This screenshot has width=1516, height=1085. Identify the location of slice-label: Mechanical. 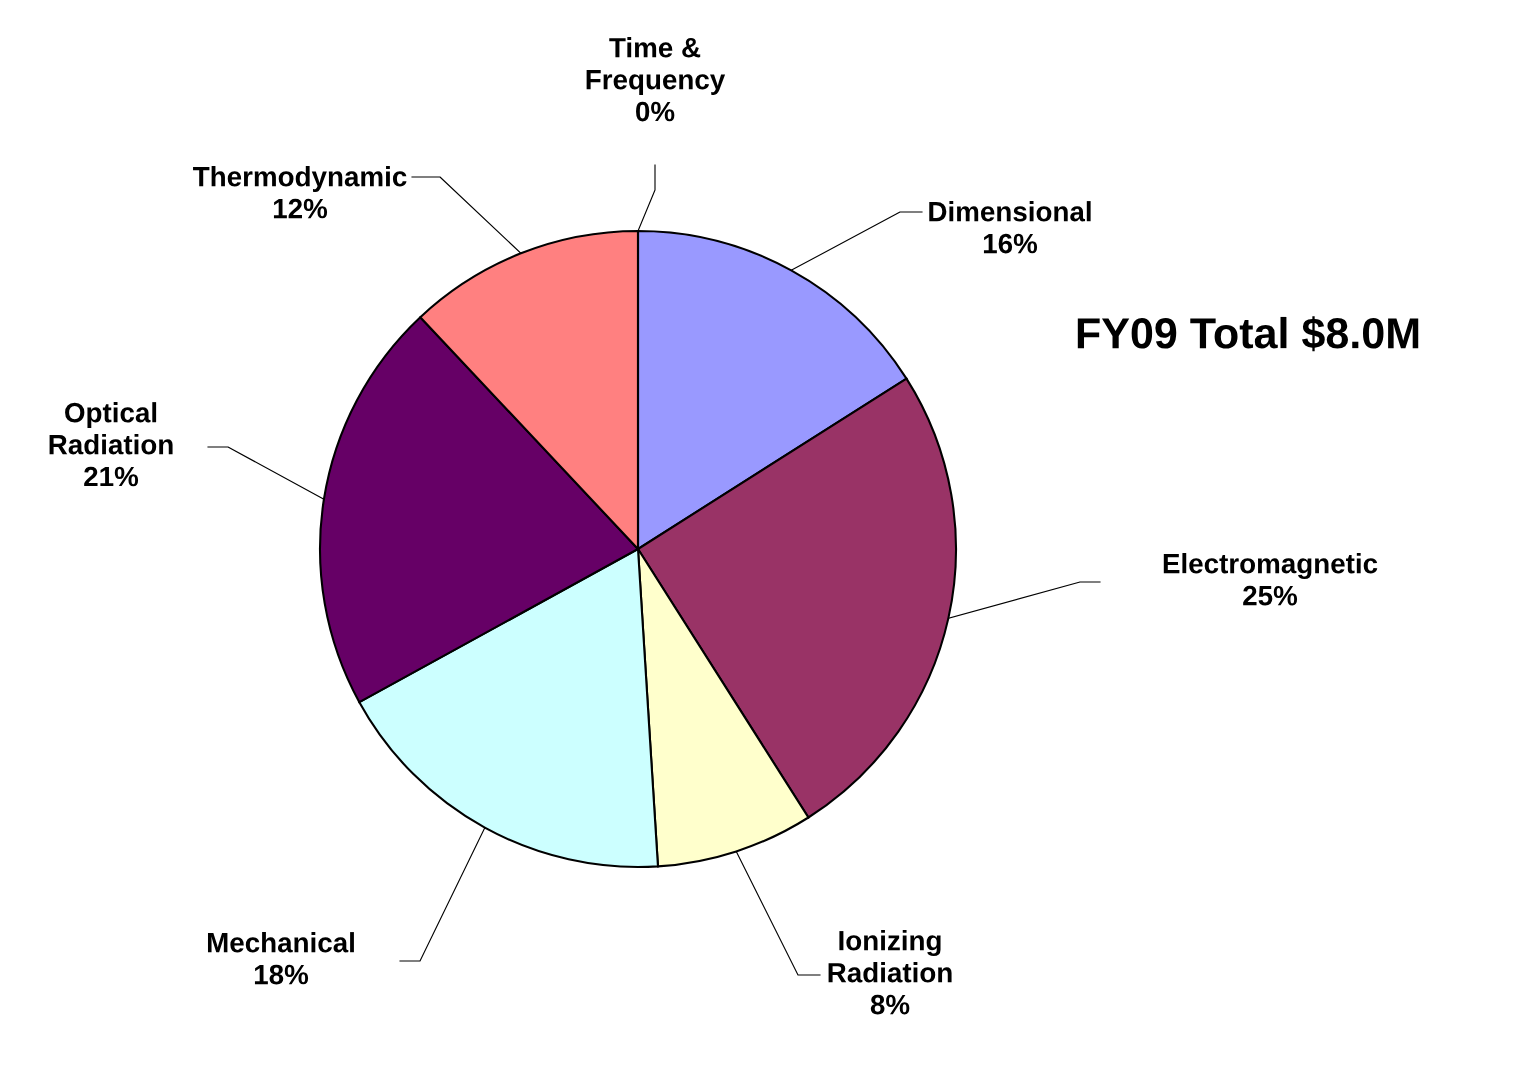
(280, 942).